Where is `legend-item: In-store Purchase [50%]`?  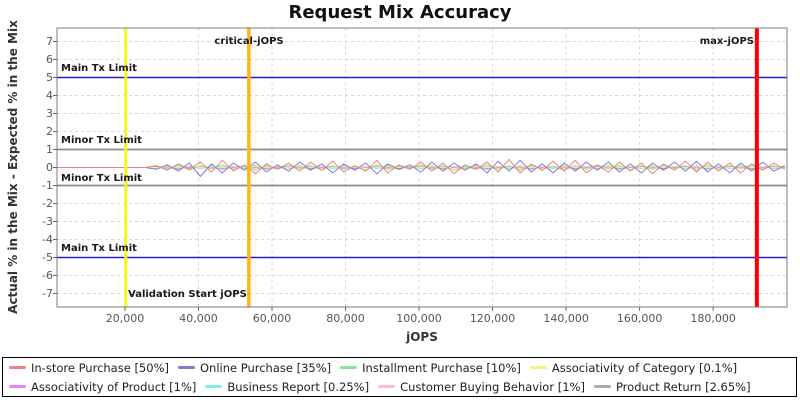
legend-item: In-store Purchase [50%] is located at coordinates (89, 368).